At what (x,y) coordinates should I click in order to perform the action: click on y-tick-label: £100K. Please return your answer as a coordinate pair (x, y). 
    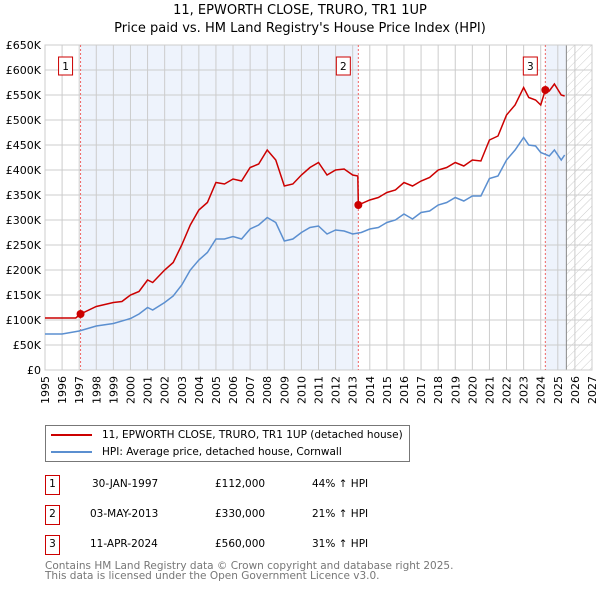
    Looking at the image, I should click on (24, 320).